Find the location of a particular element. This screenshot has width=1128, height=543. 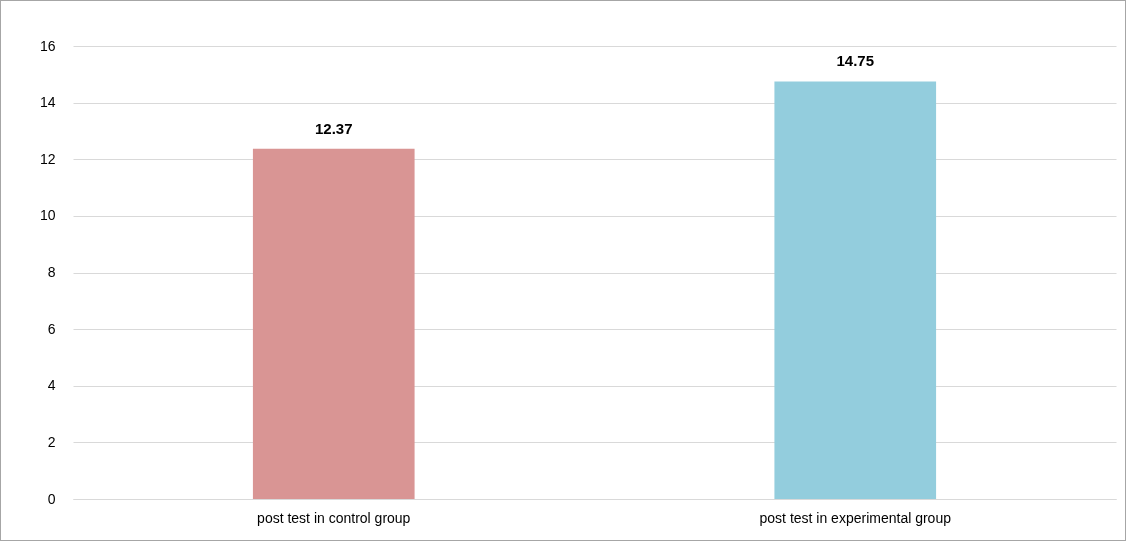

y-tick-label: 6 is located at coordinates (51, 328).